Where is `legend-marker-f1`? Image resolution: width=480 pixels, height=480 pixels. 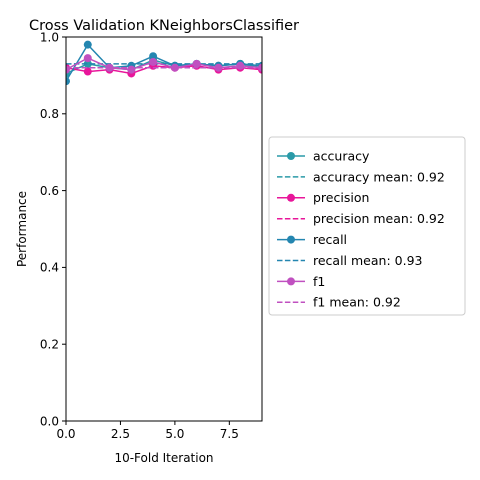 legend-marker-f1 is located at coordinates (291, 281).